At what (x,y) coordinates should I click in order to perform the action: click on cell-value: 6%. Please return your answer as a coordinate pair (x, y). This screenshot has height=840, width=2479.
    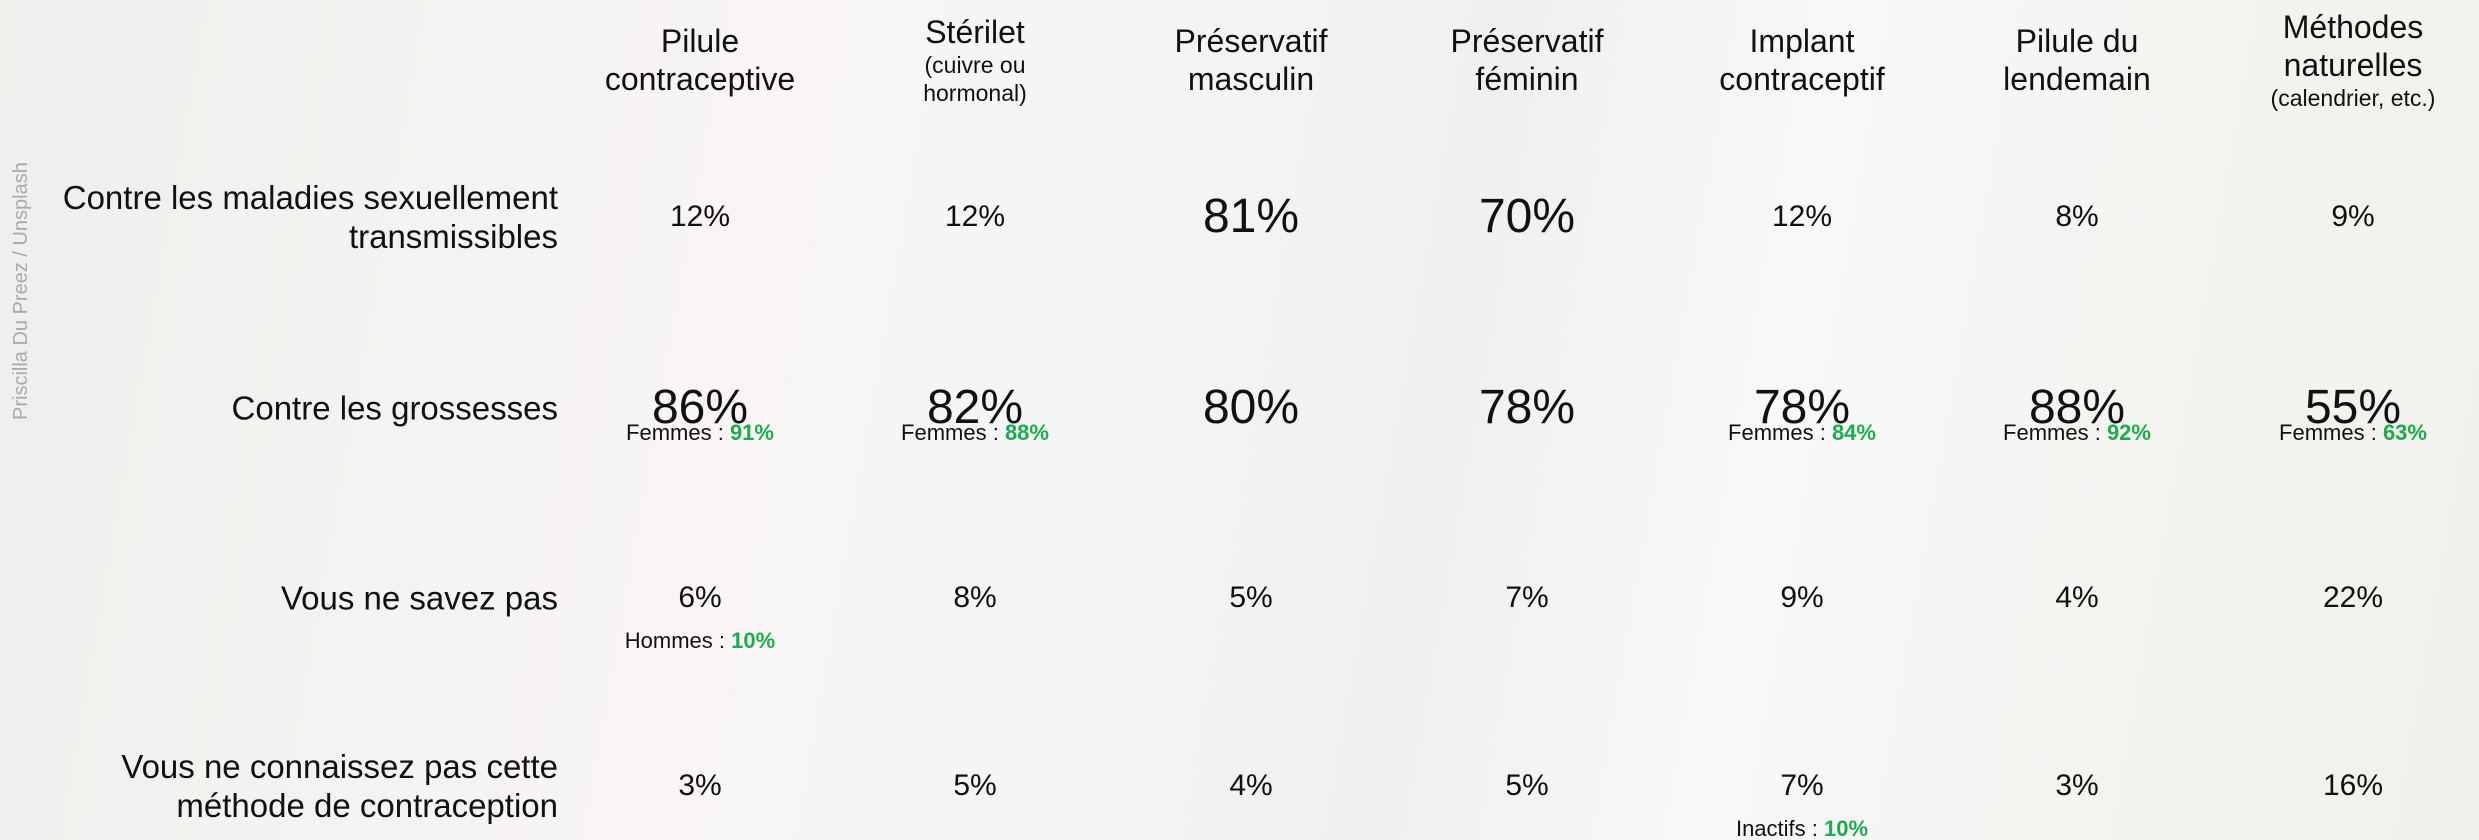
    Looking at the image, I should click on (700, 597).